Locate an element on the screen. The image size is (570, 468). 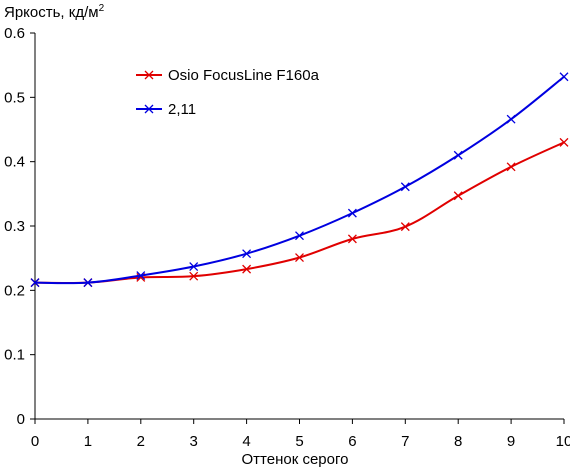
y-tick-label: 0.6 is located at coordinates (14, 33).